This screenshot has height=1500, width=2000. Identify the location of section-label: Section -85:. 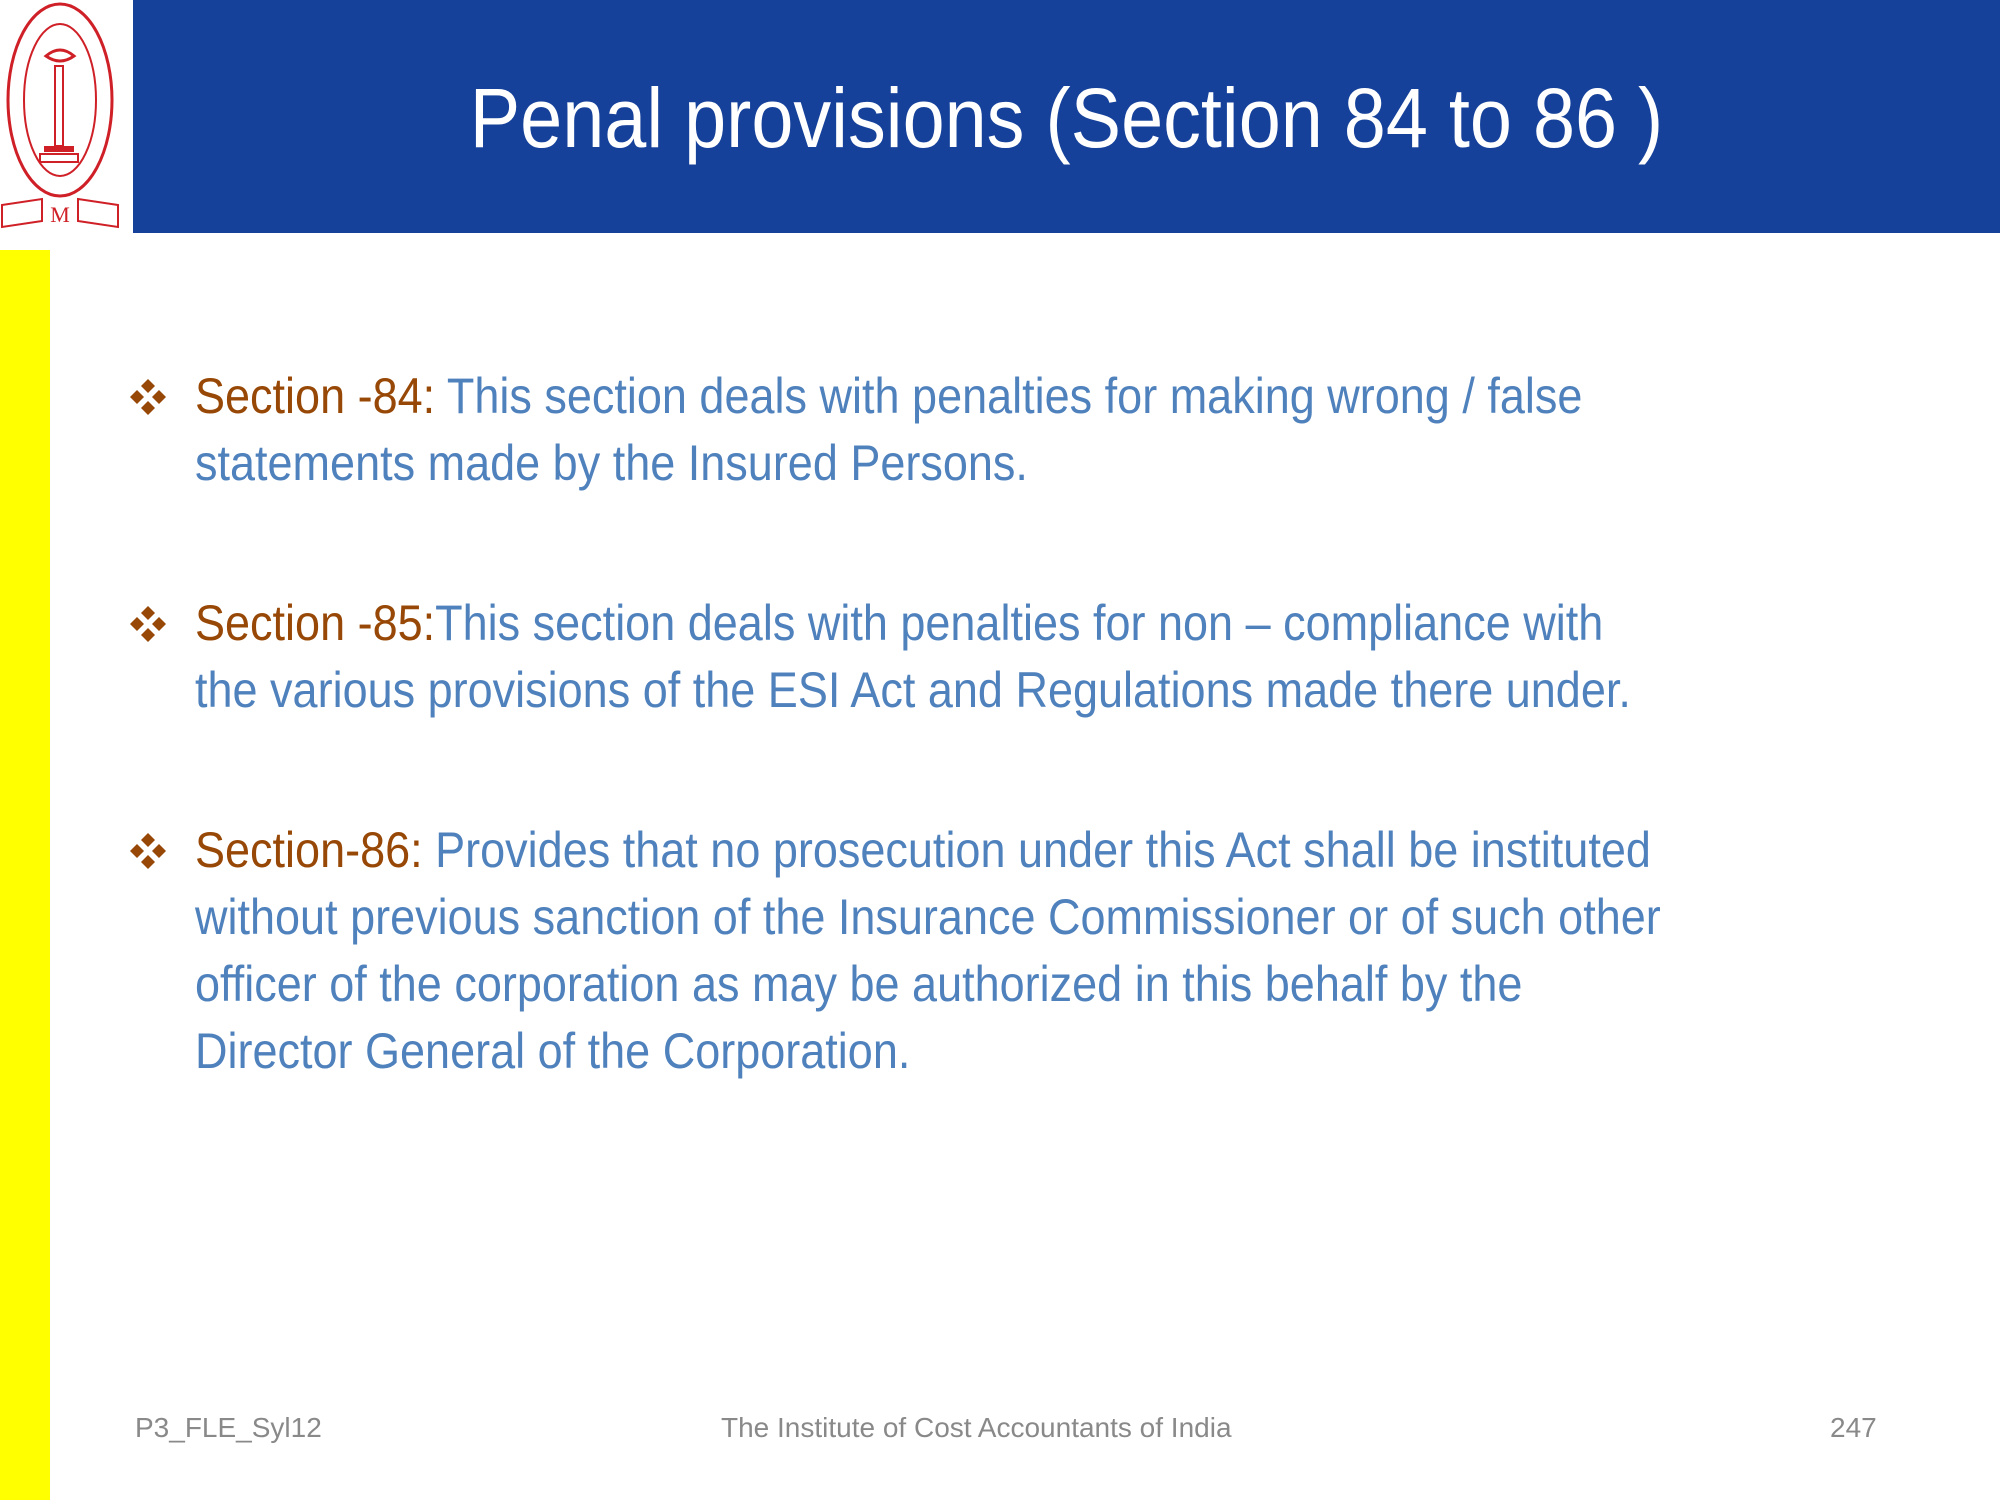
(315, 623).